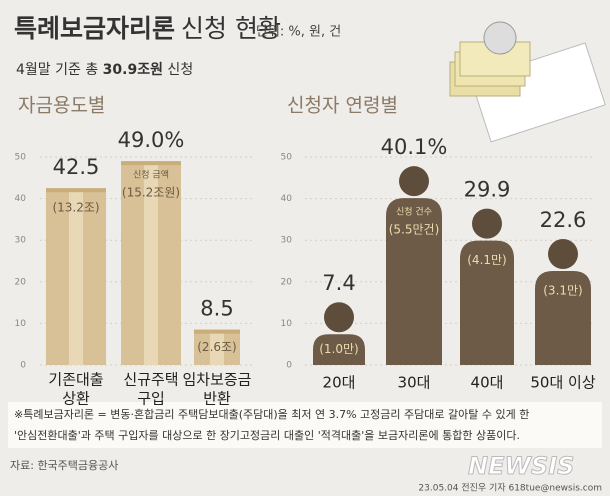 This screenshot has height=496, width=610. I want to click on sub-label: (1.0만), so click(339, 349).